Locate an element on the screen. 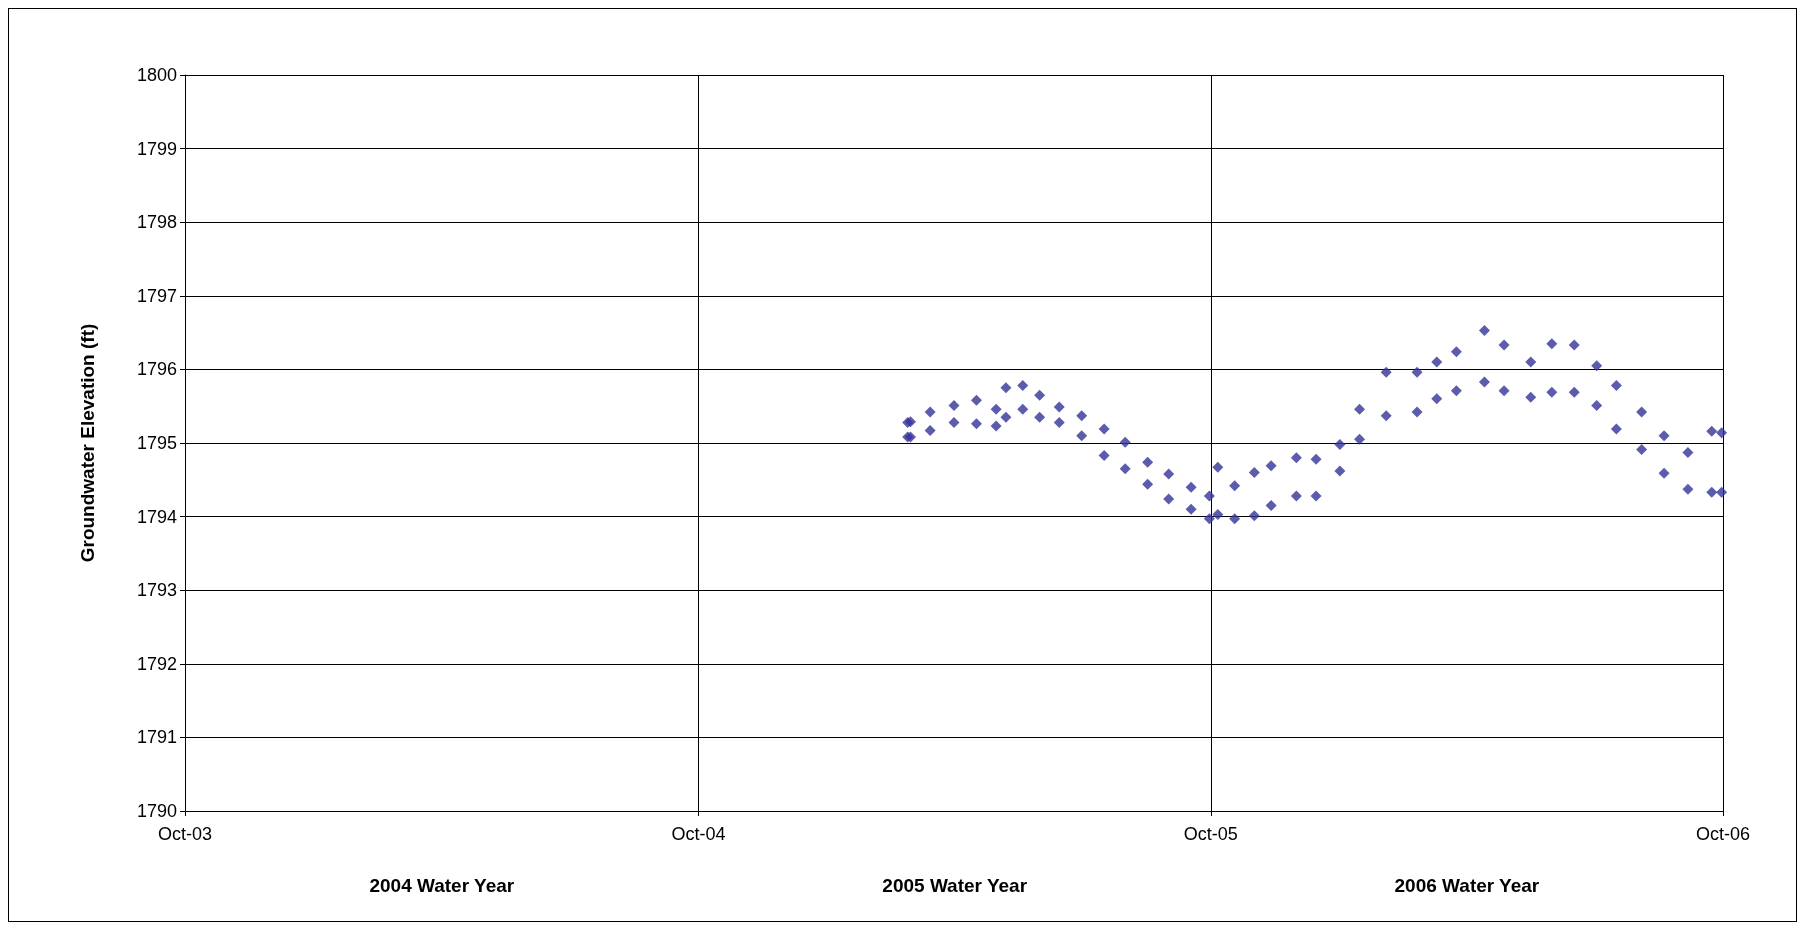 Image resolution: width=1805 pixels, height=930 pixels. x-tick-label: Oct-03 is located at coordinates (185, 834).